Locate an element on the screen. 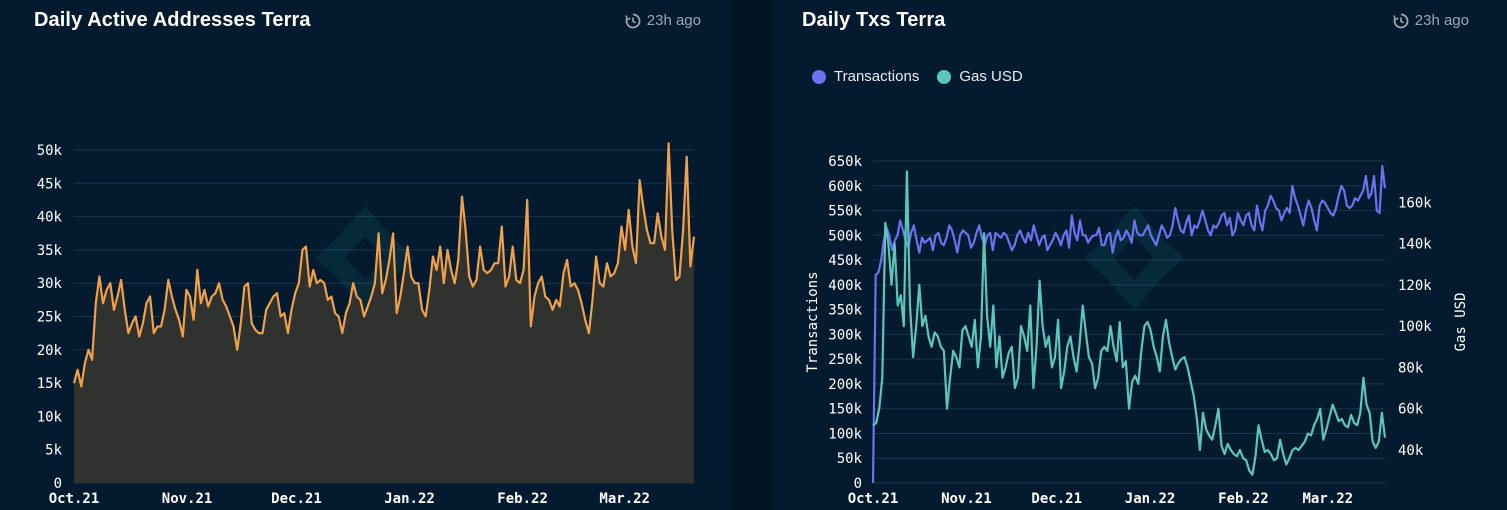  y-tick-label: 40k is located at coordinates (50, 218).